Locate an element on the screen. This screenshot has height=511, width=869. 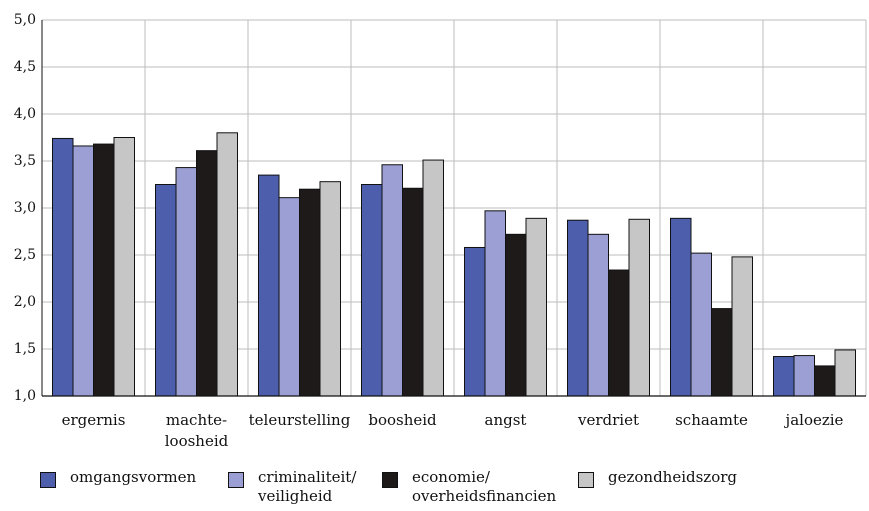
x-category-label: ergernis is located at coordinates (94, 420).